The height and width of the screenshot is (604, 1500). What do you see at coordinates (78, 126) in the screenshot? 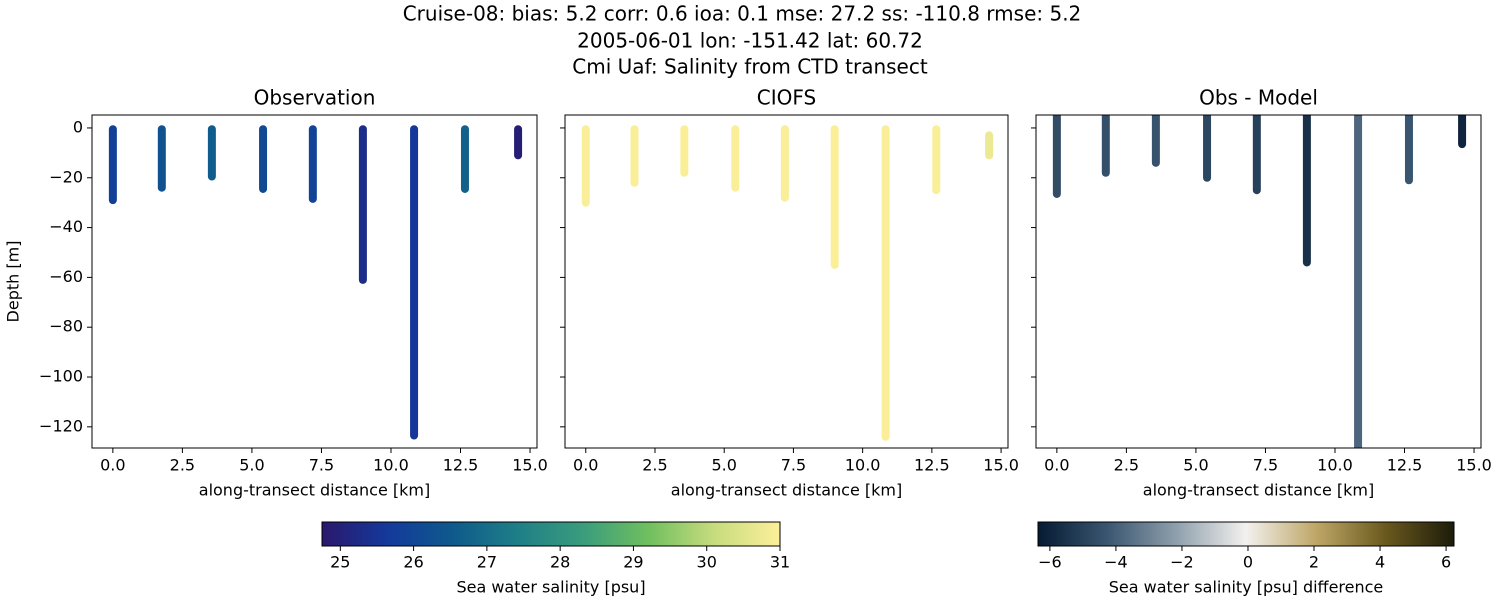
I see `y-tick-label: 0` at bounding box center [78, 126].